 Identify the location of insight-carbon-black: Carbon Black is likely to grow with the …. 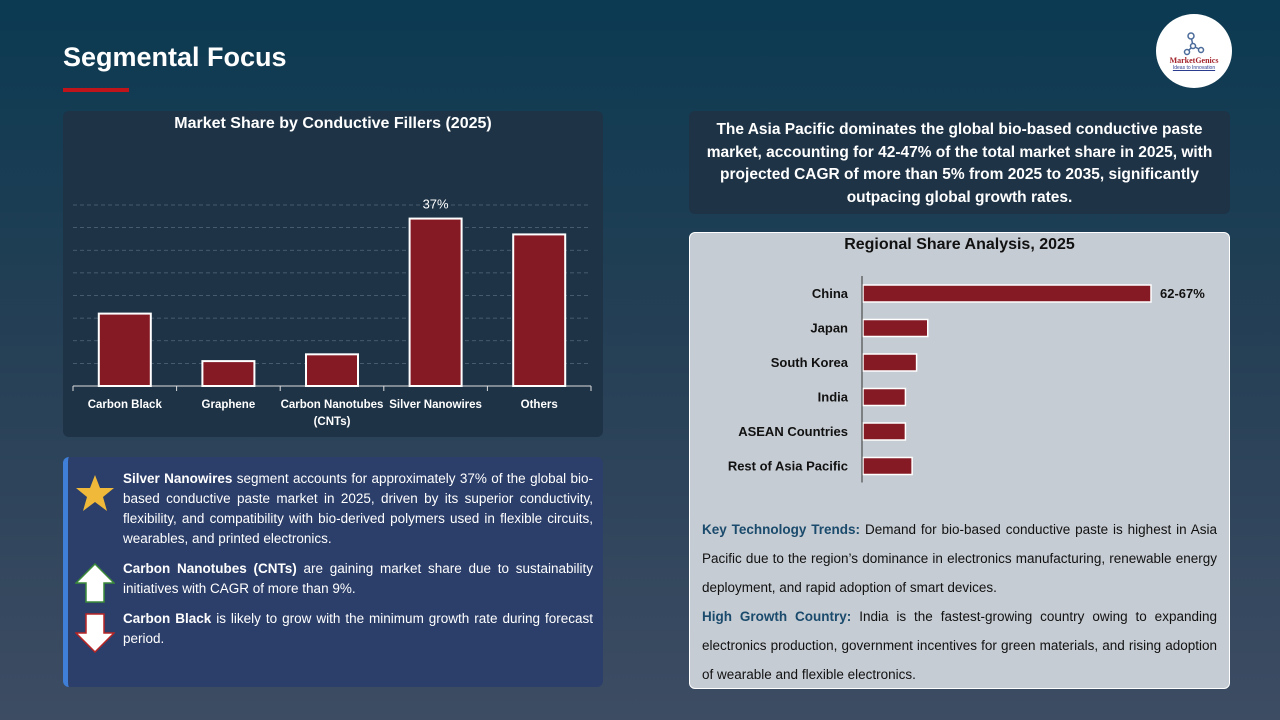
(334, 631).